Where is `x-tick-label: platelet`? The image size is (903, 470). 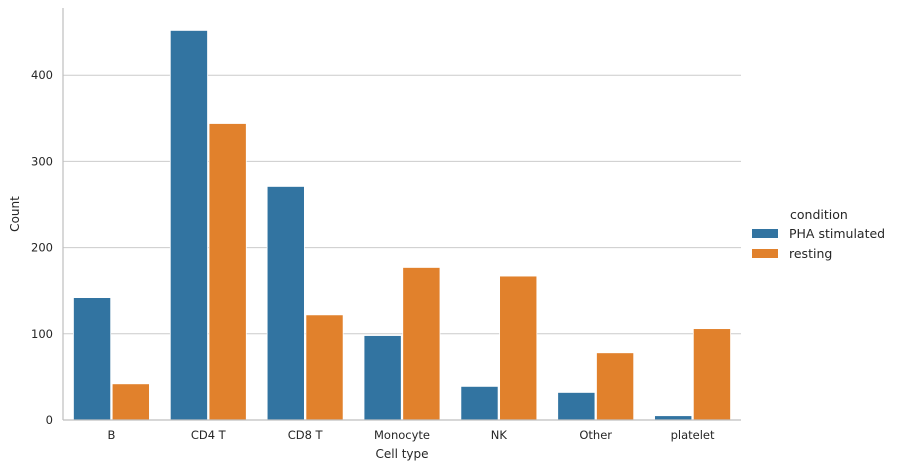 x-tick-label: platelet is located at coordinates (693, 435).